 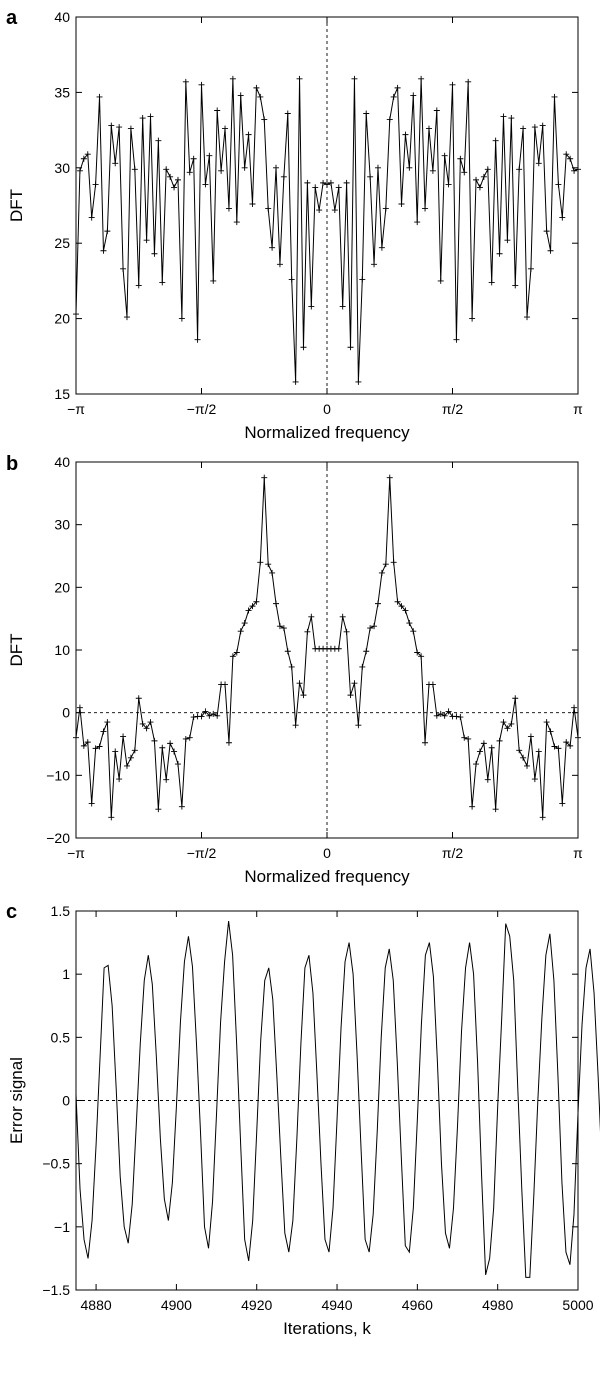 What do you see at coordinates (66, 1101) in the screenshot?
I see `y-tick-label: 0` at bounding box center [66, 1101].